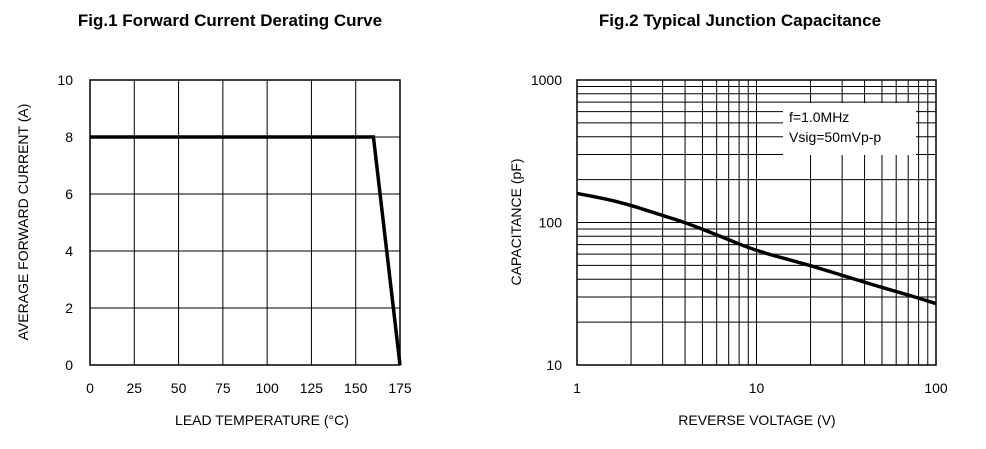  I want to click on fig1-x-tick-label: 175, so click(400, 388).